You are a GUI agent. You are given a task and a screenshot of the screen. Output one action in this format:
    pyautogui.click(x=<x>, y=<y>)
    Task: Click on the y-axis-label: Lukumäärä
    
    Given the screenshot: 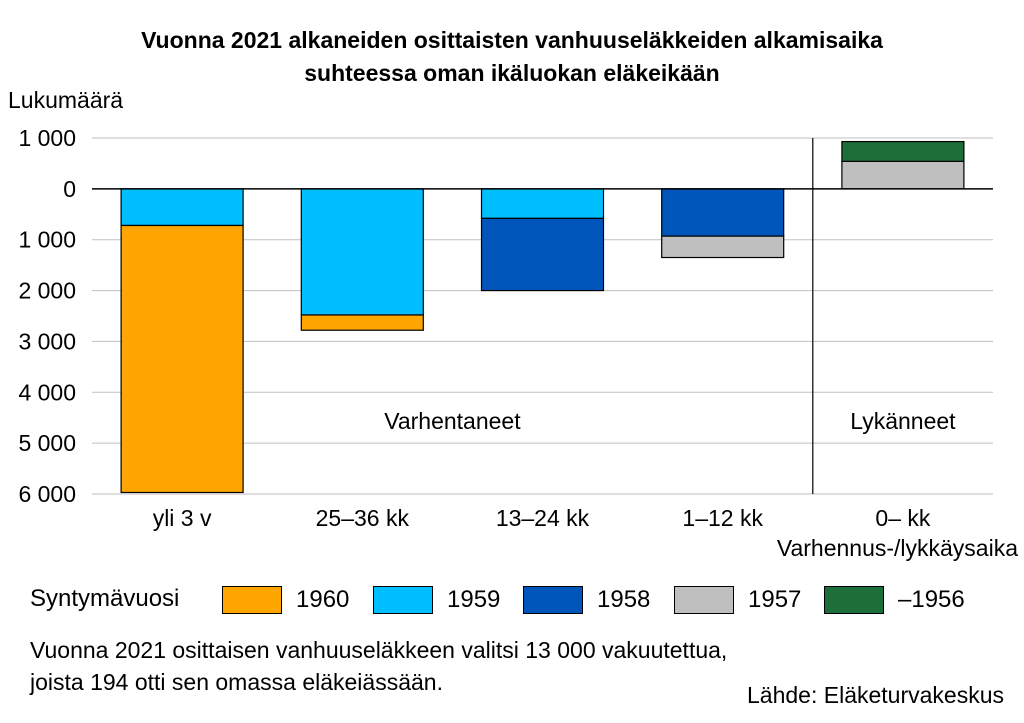 What is the action you would take?
    pyautogui.click(x=65, y=100)
    